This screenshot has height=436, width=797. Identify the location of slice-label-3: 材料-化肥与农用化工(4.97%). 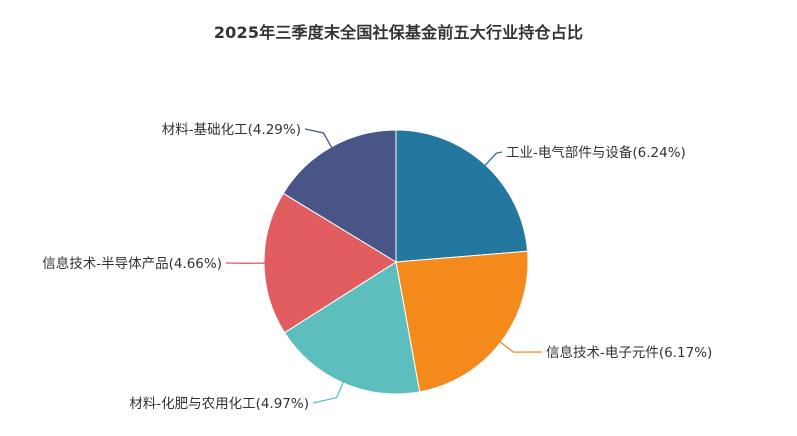
(219, 404).